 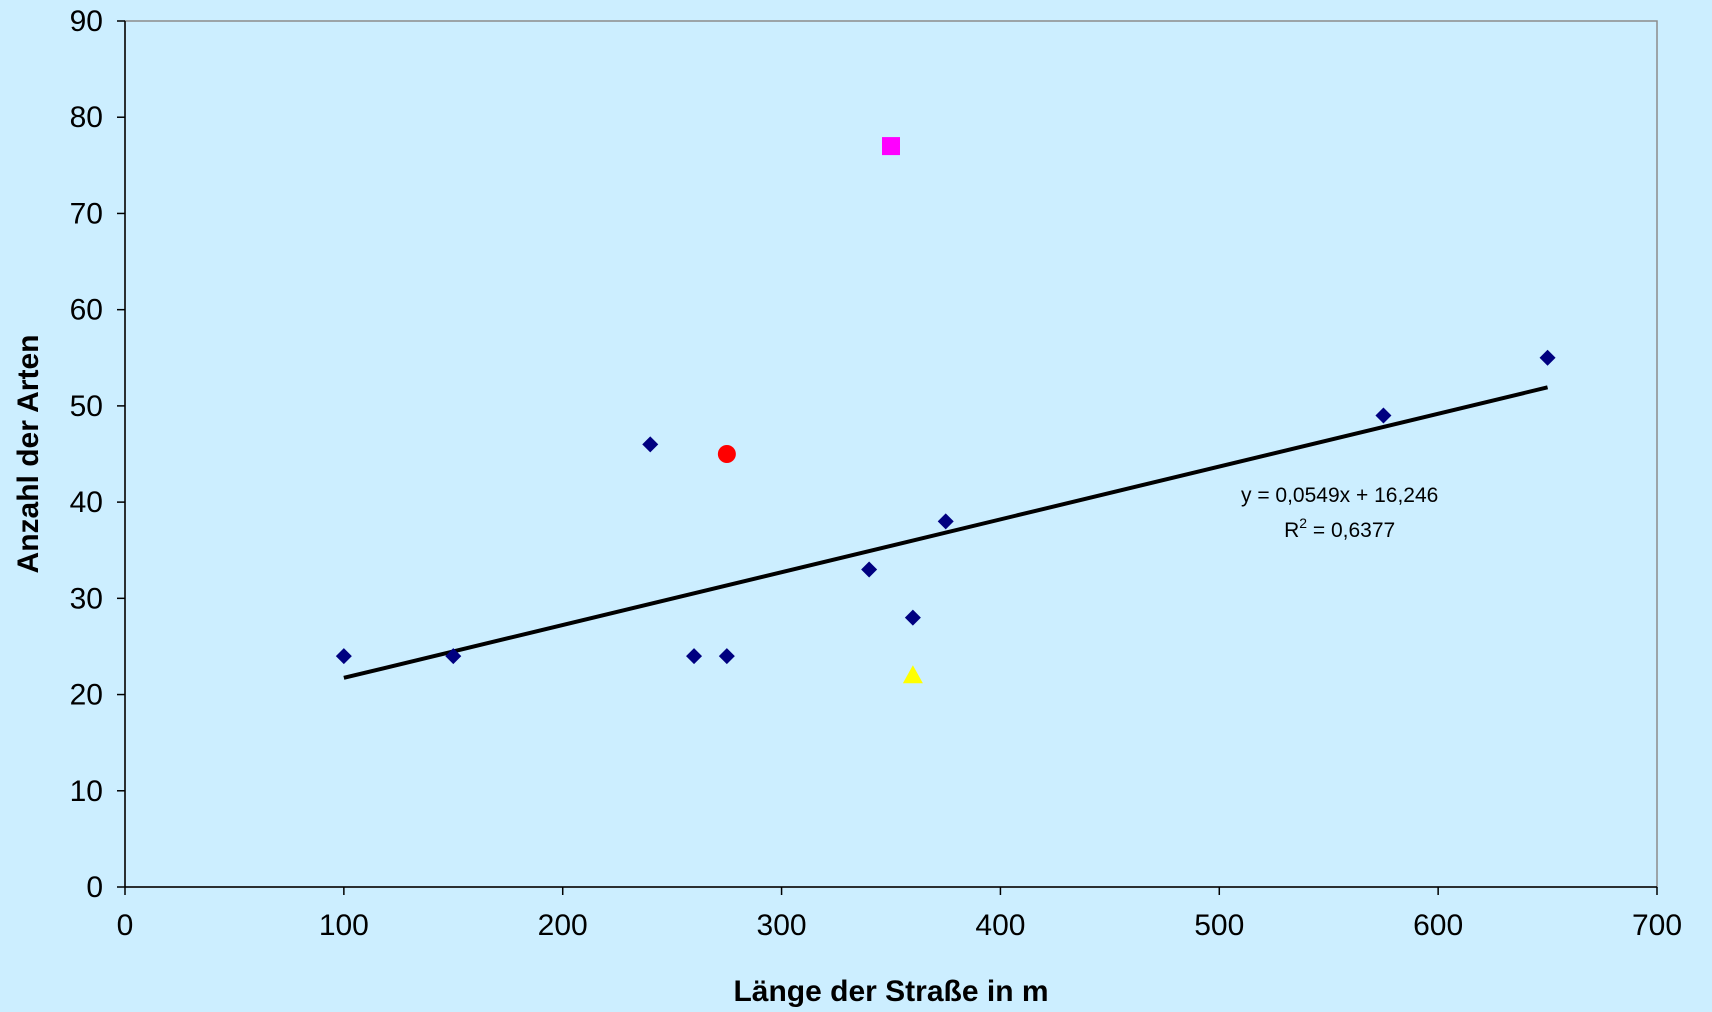 What do you see at coordinates (86, 406) in the screenshot?
I see `y-tick-label: 50` at bounding box center [86, 406].